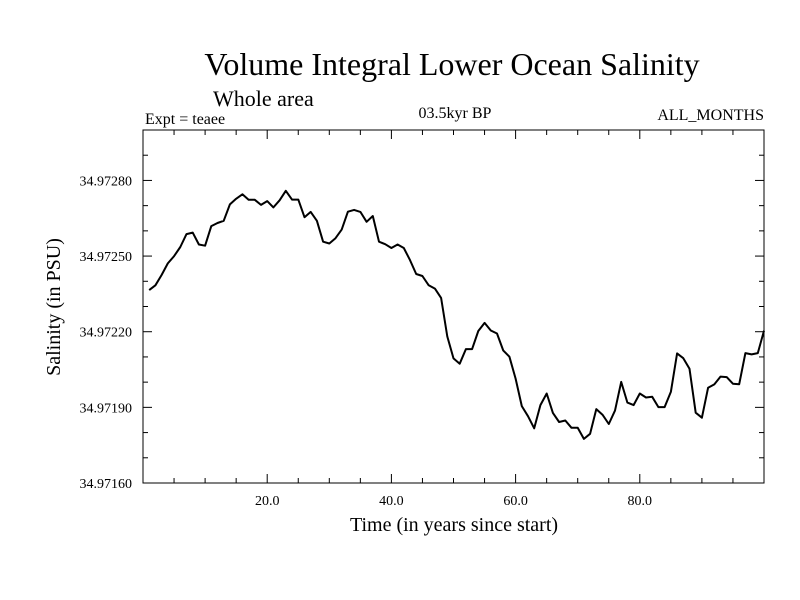 Image resolution: width=800 pixels, height=600 pixels. I want to click on period-label: 03.5kyr BP, so click(455, 113).